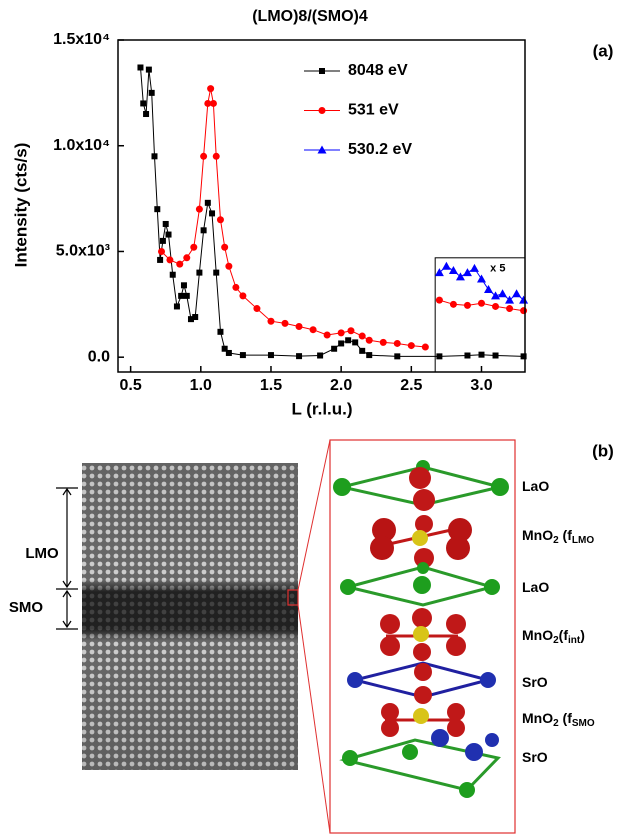 The image size is (621, 840). I want to click on layer-label: SrO, so click(535, 757).